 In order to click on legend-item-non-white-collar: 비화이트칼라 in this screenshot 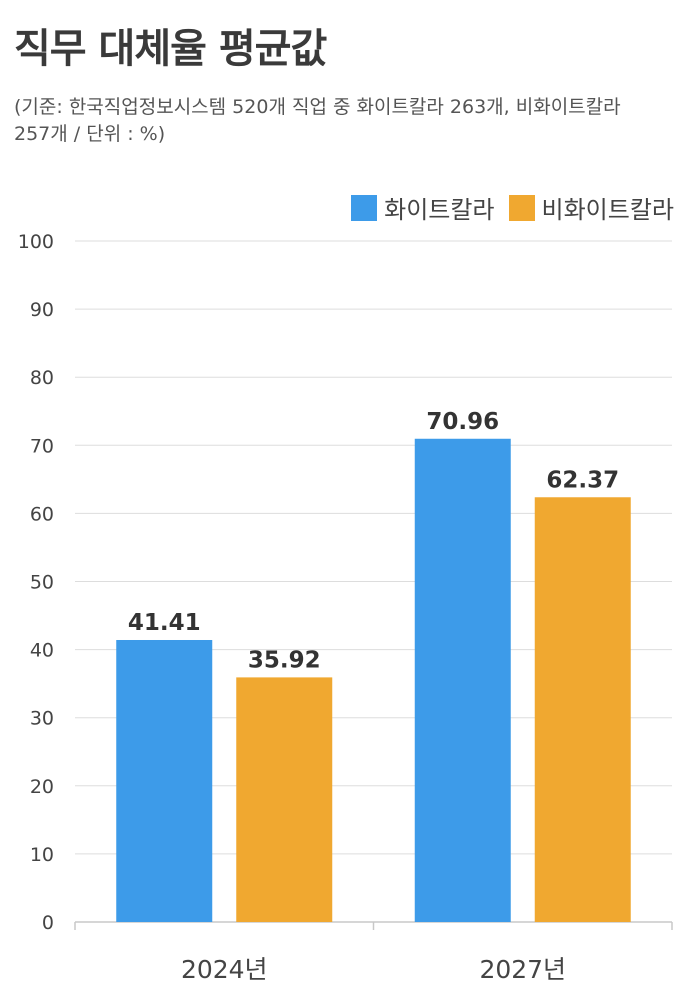, I will do `click(591, 207)`.